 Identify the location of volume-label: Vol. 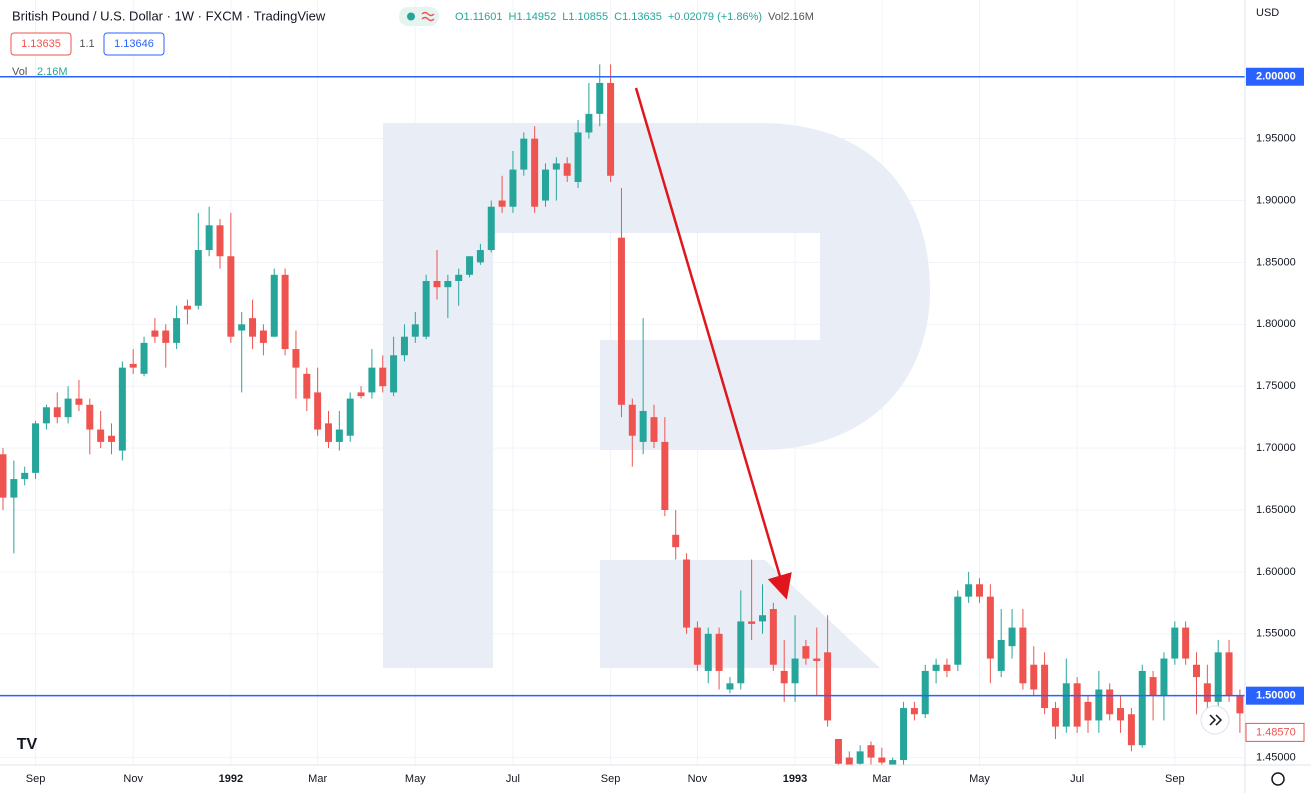
(19, 72).